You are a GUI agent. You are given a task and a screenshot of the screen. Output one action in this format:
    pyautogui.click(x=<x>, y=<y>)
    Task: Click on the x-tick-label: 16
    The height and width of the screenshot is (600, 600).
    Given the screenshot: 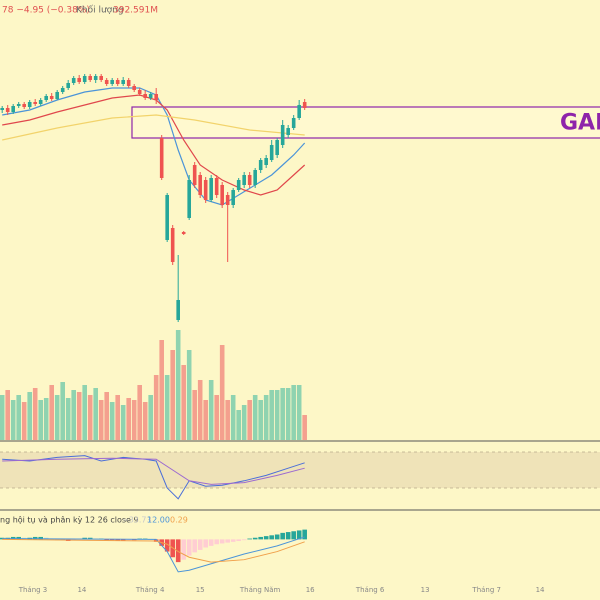 What is the action you would take?
    pyautogui.click(x=310, y=590)
    